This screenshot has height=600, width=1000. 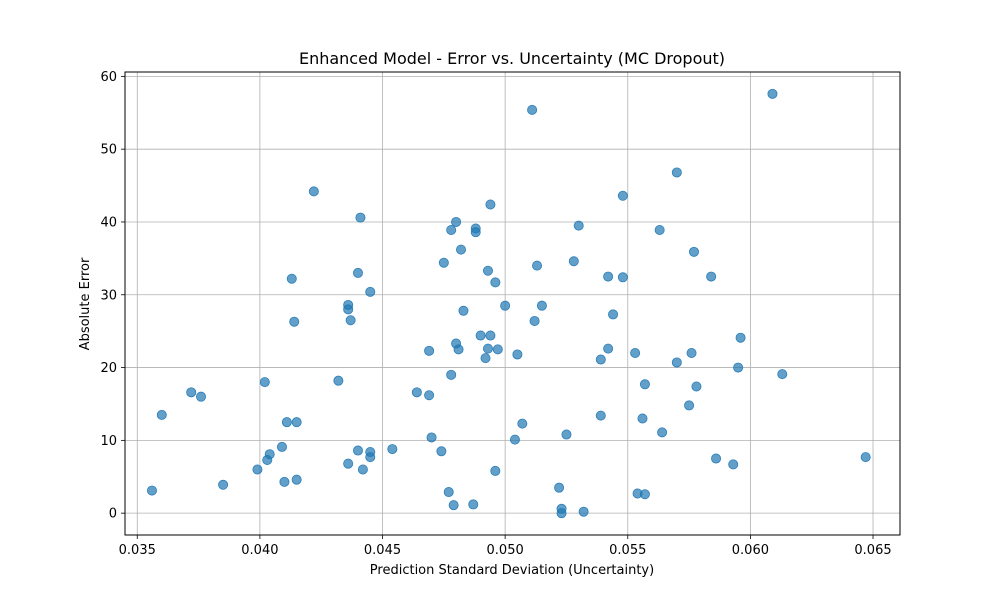 I want to click on y-tick-label: 40, so click(x=108, y=222).